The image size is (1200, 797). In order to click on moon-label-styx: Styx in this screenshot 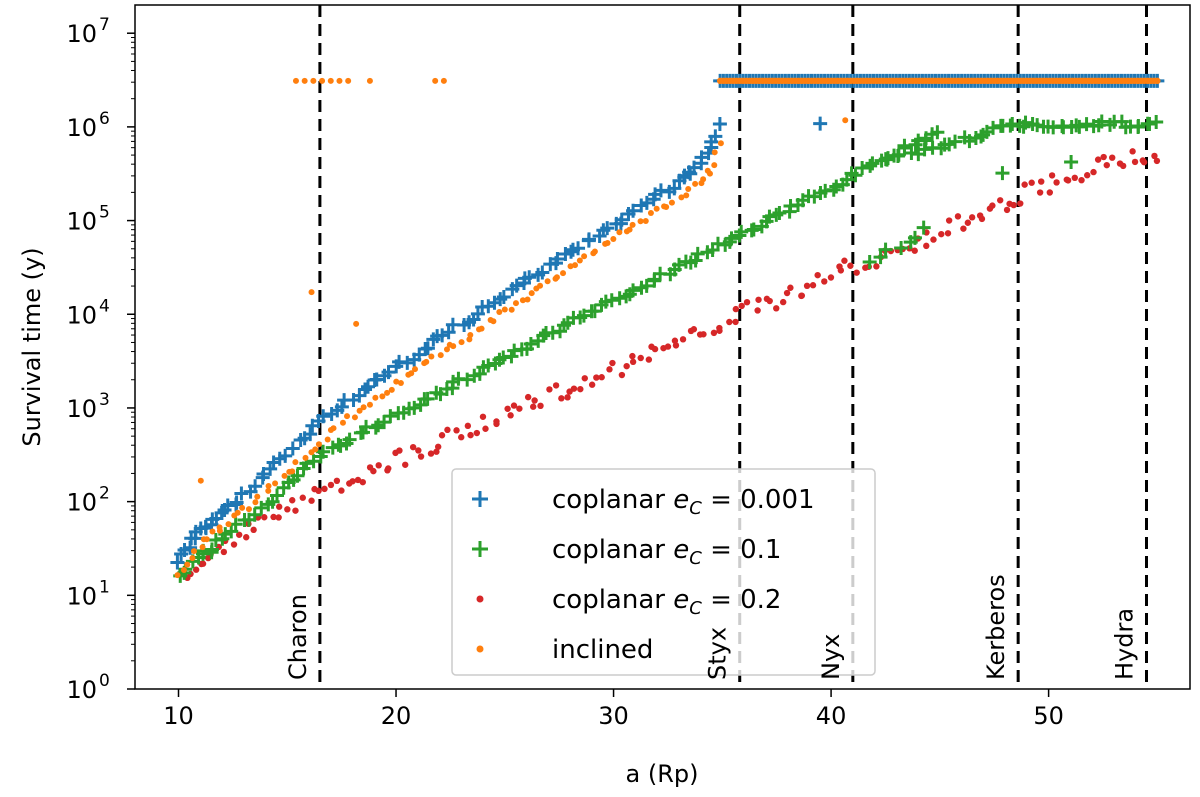, I will do `click(718, 653)`.